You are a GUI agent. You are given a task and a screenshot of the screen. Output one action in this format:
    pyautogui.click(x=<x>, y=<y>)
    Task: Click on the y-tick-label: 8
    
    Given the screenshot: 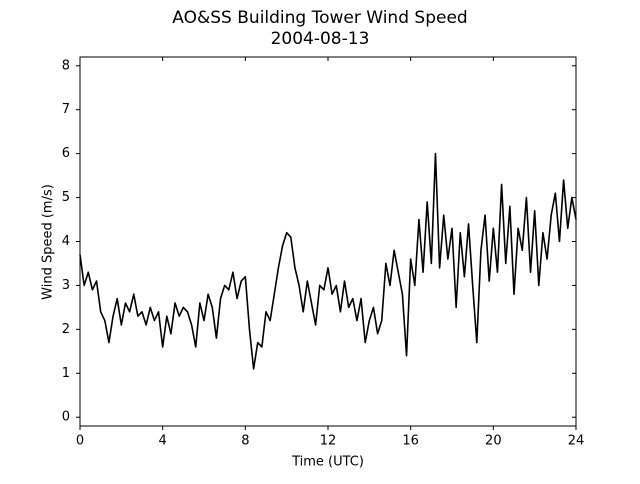 What is the action you would take?
    pyautogui.click(x=66, y=65)
    